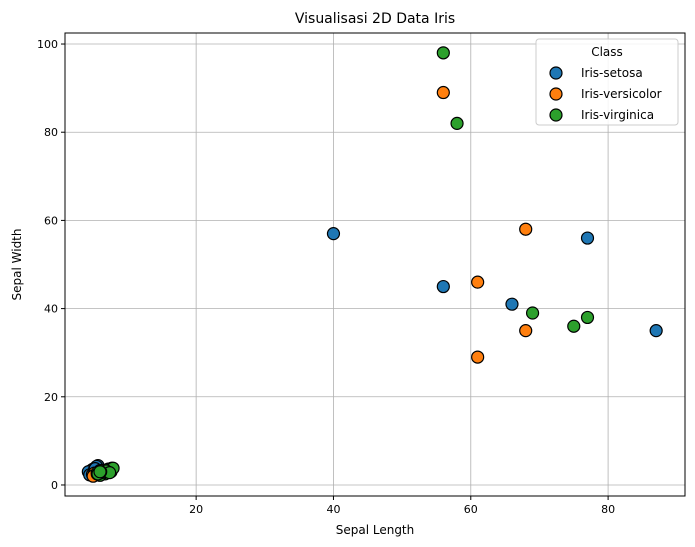 This screenshot has height=547, width=695. I want to click on legend-title: Class, so click(607, 52).